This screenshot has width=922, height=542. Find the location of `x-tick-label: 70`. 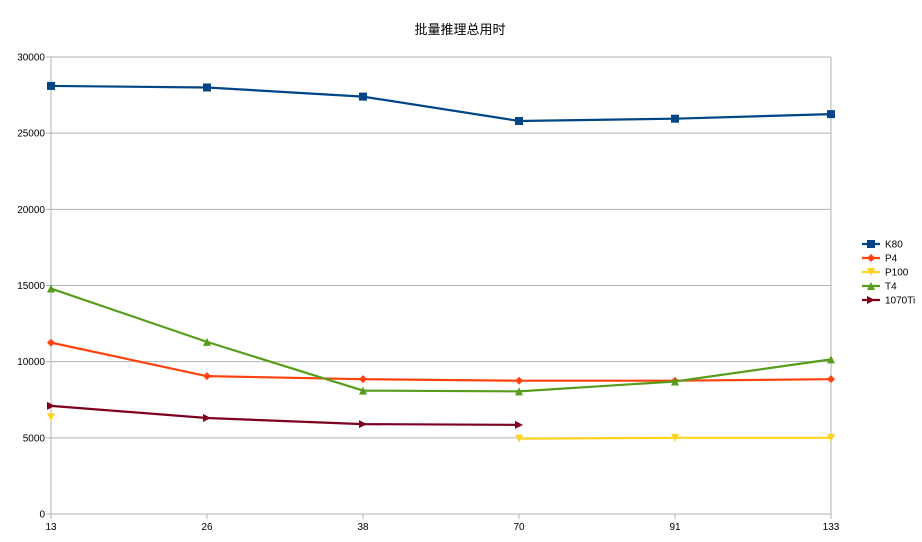

x-tick-label: 70 is located at coordinates (519, 527).